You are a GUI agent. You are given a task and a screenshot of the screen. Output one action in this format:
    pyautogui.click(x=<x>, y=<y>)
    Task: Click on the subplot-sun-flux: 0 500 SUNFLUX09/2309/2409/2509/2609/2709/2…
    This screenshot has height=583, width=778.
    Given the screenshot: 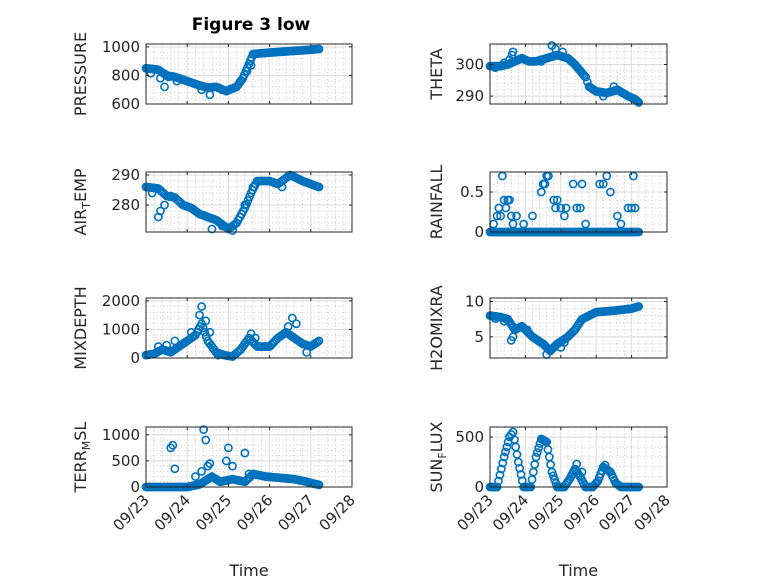 What is the action you would take?
    pyautogui.click(x=550, y=500)
    